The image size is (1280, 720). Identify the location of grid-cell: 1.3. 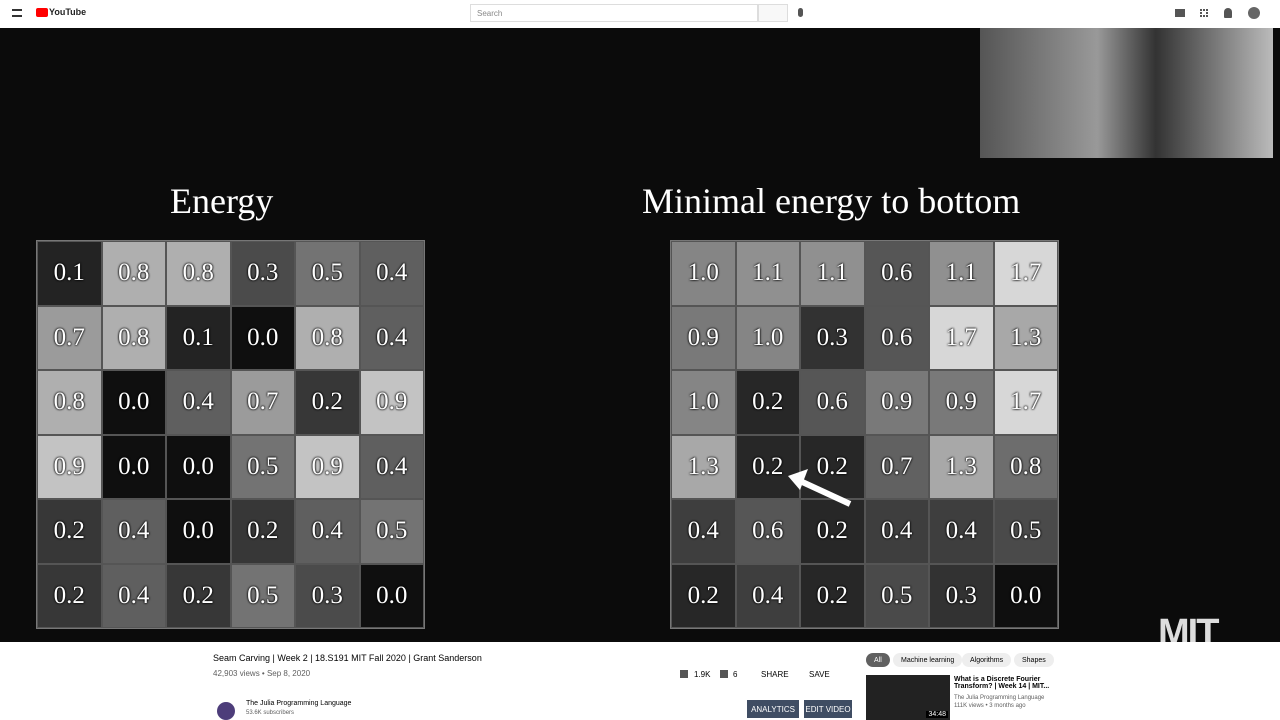
(961, 466).